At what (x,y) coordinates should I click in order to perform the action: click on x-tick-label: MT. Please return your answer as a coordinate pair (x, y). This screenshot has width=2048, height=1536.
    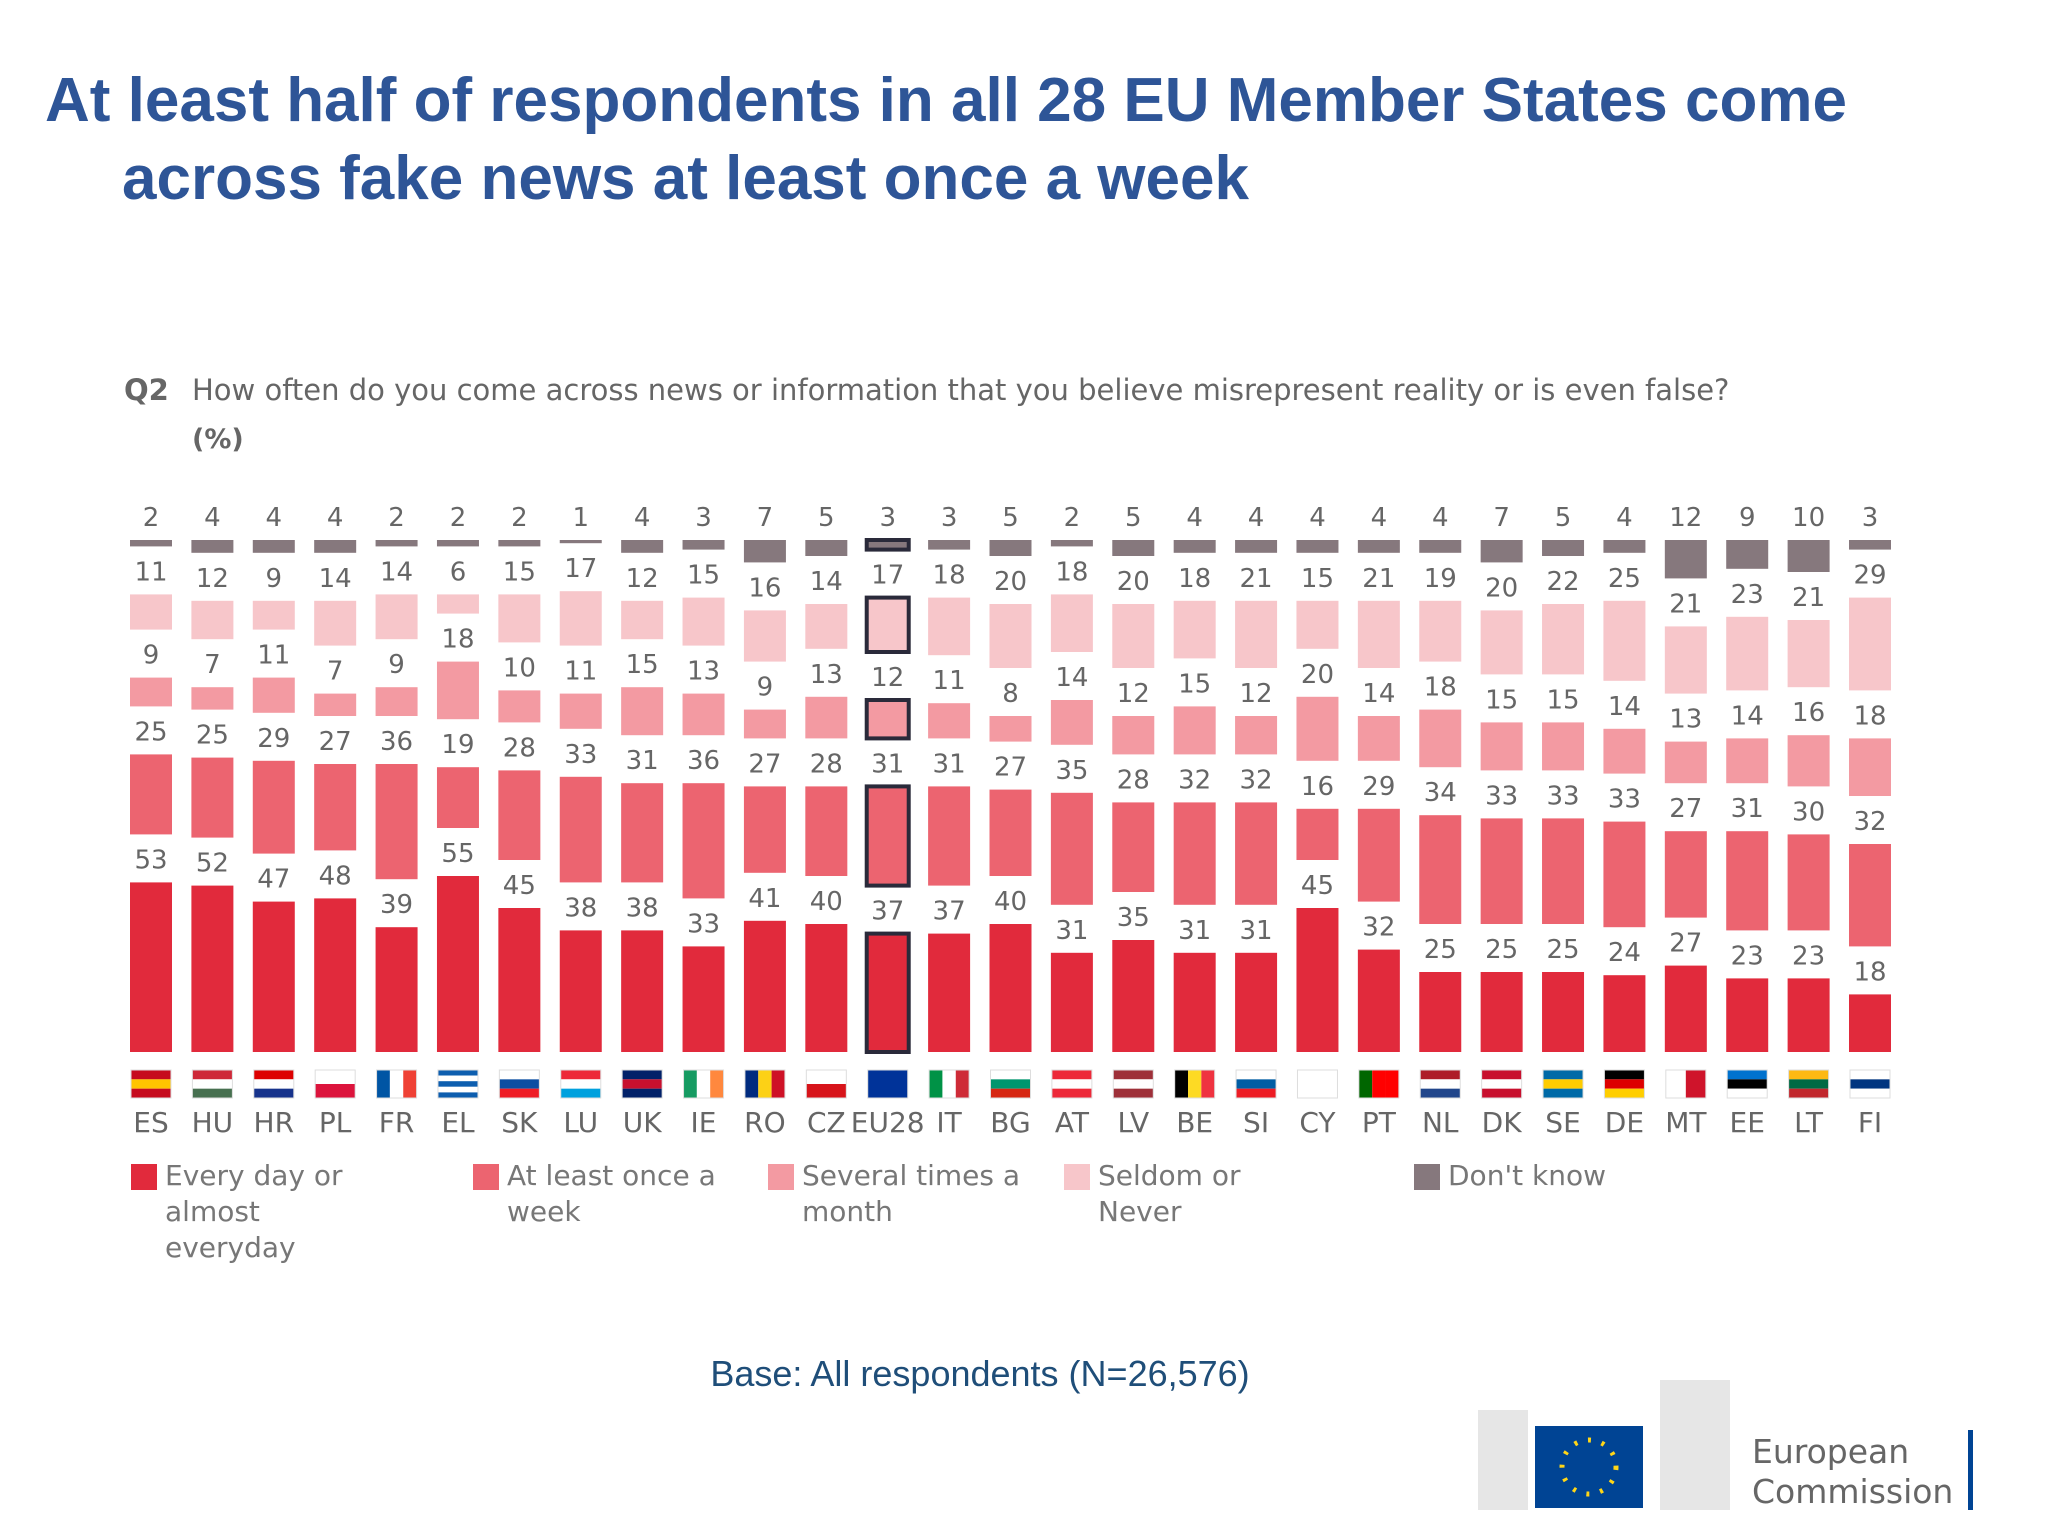
    Looking at the image, I should click on (1686, 1122).